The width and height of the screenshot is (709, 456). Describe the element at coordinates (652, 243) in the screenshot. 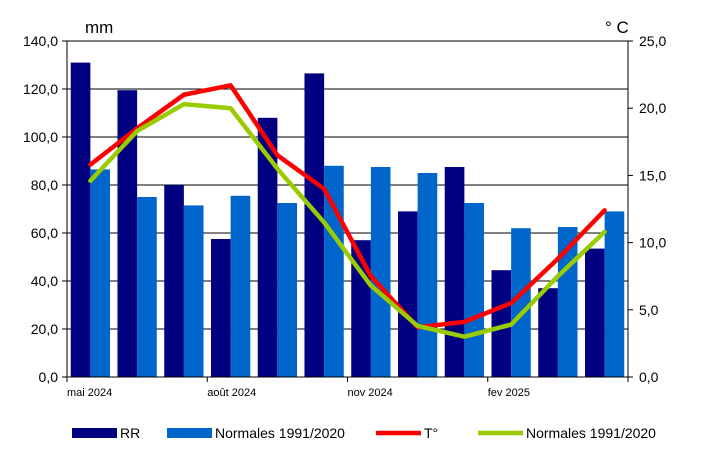

I see `y-right-tick-label: 10,0` at that location.